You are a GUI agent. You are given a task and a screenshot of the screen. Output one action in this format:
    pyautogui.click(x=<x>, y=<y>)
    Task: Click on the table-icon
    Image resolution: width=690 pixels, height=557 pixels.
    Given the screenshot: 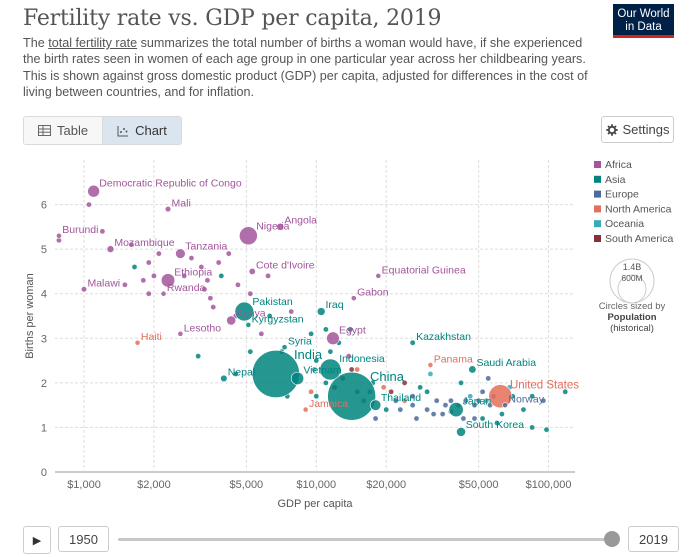 What is the action you would take?
    pyautogui.click(x=44, y=130)
    